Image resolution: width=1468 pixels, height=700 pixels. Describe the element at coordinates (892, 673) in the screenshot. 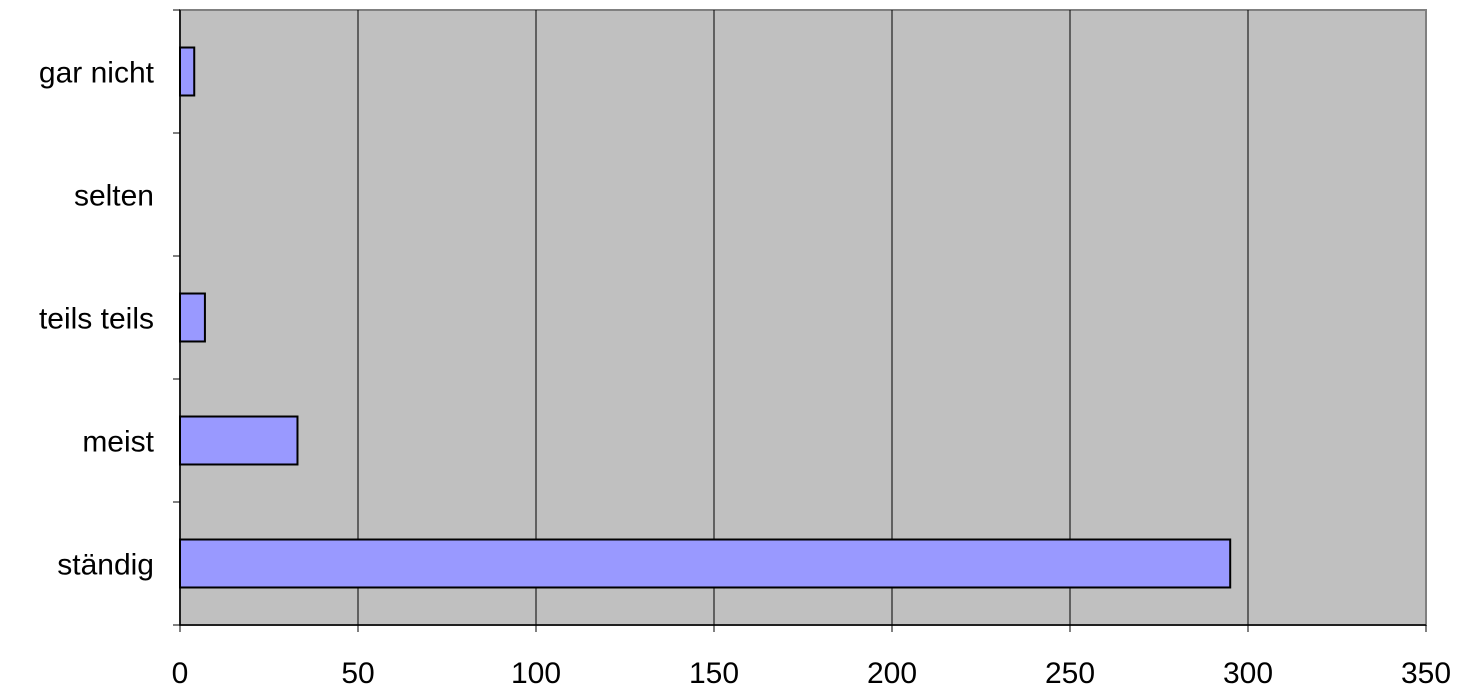

I see `x-tick-label-200: 200` at that location.